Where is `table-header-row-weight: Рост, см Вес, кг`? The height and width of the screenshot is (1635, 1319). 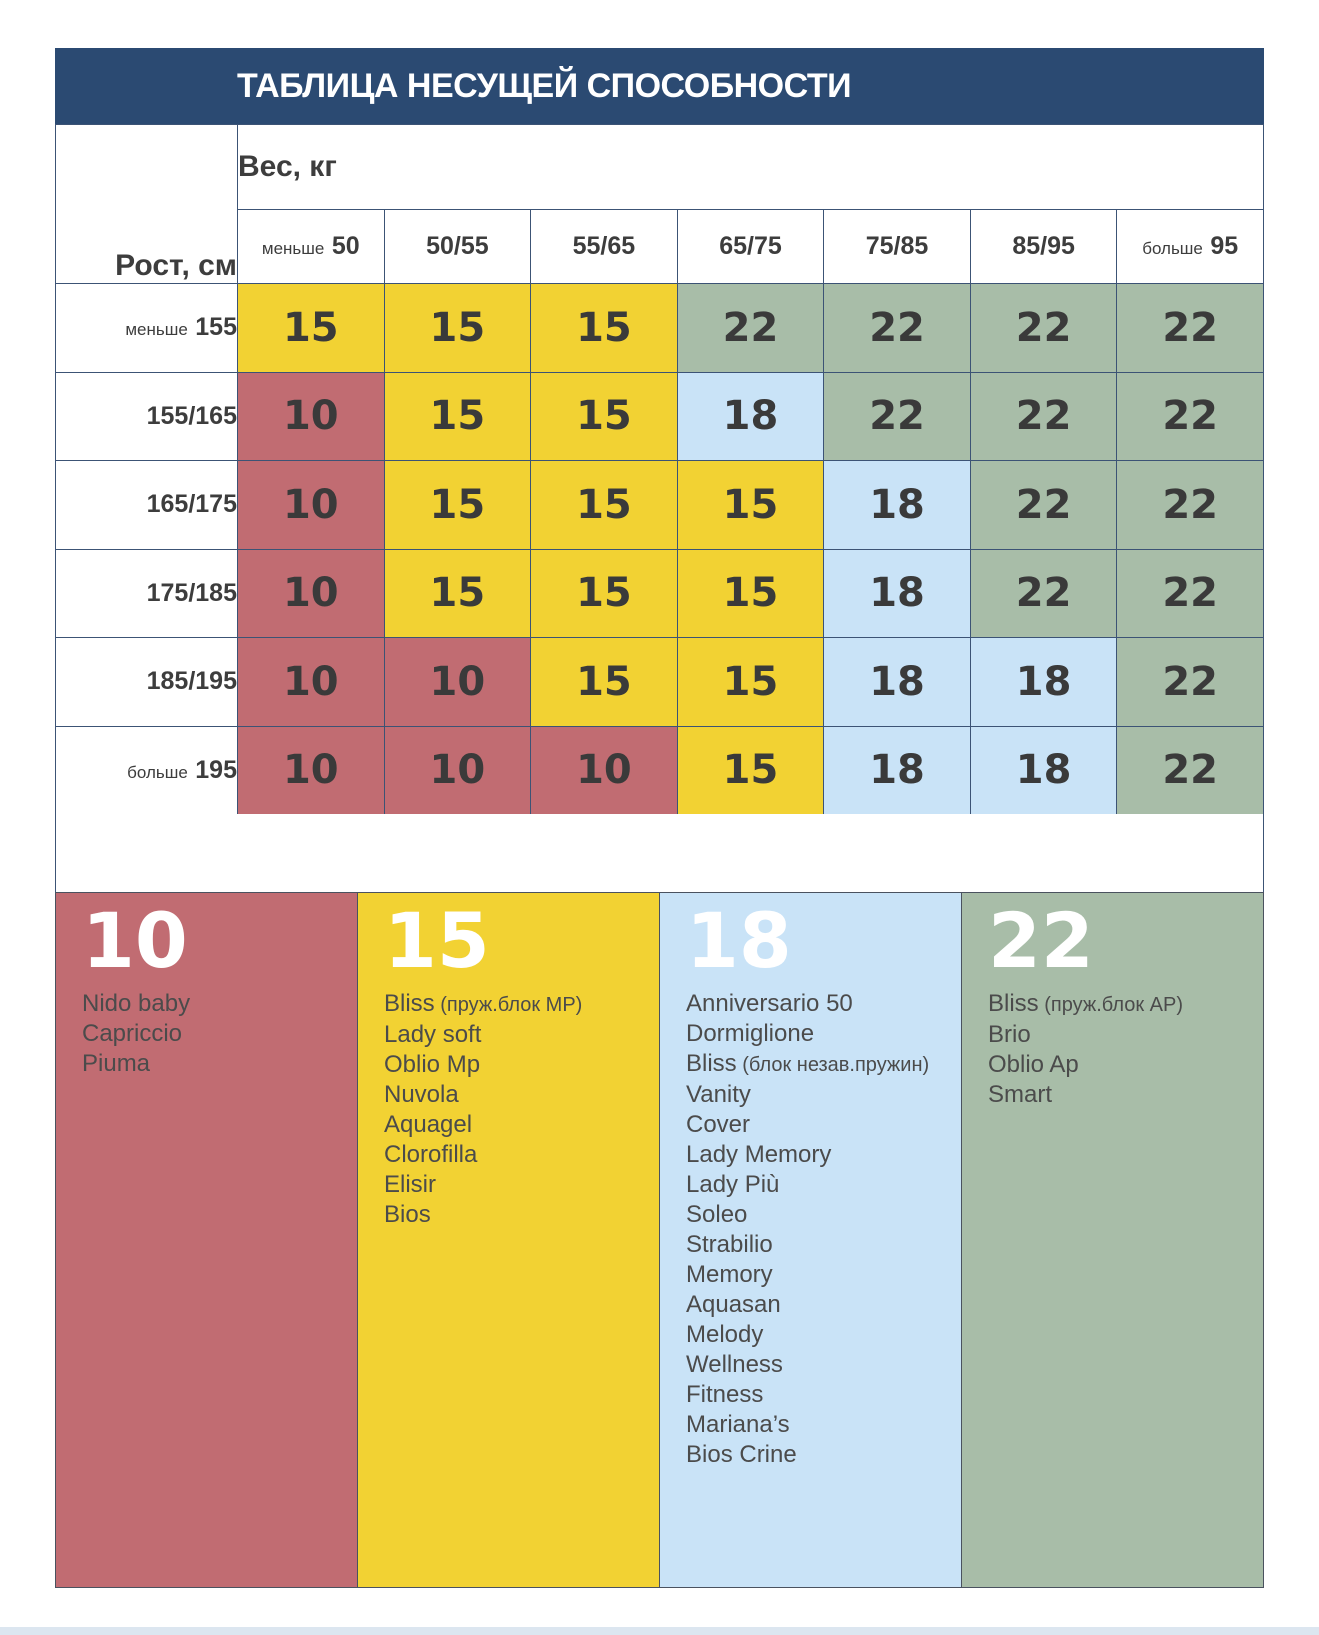
table-header-row-weight: Рост, см Вес, кг is located at coordinates (659, 204).